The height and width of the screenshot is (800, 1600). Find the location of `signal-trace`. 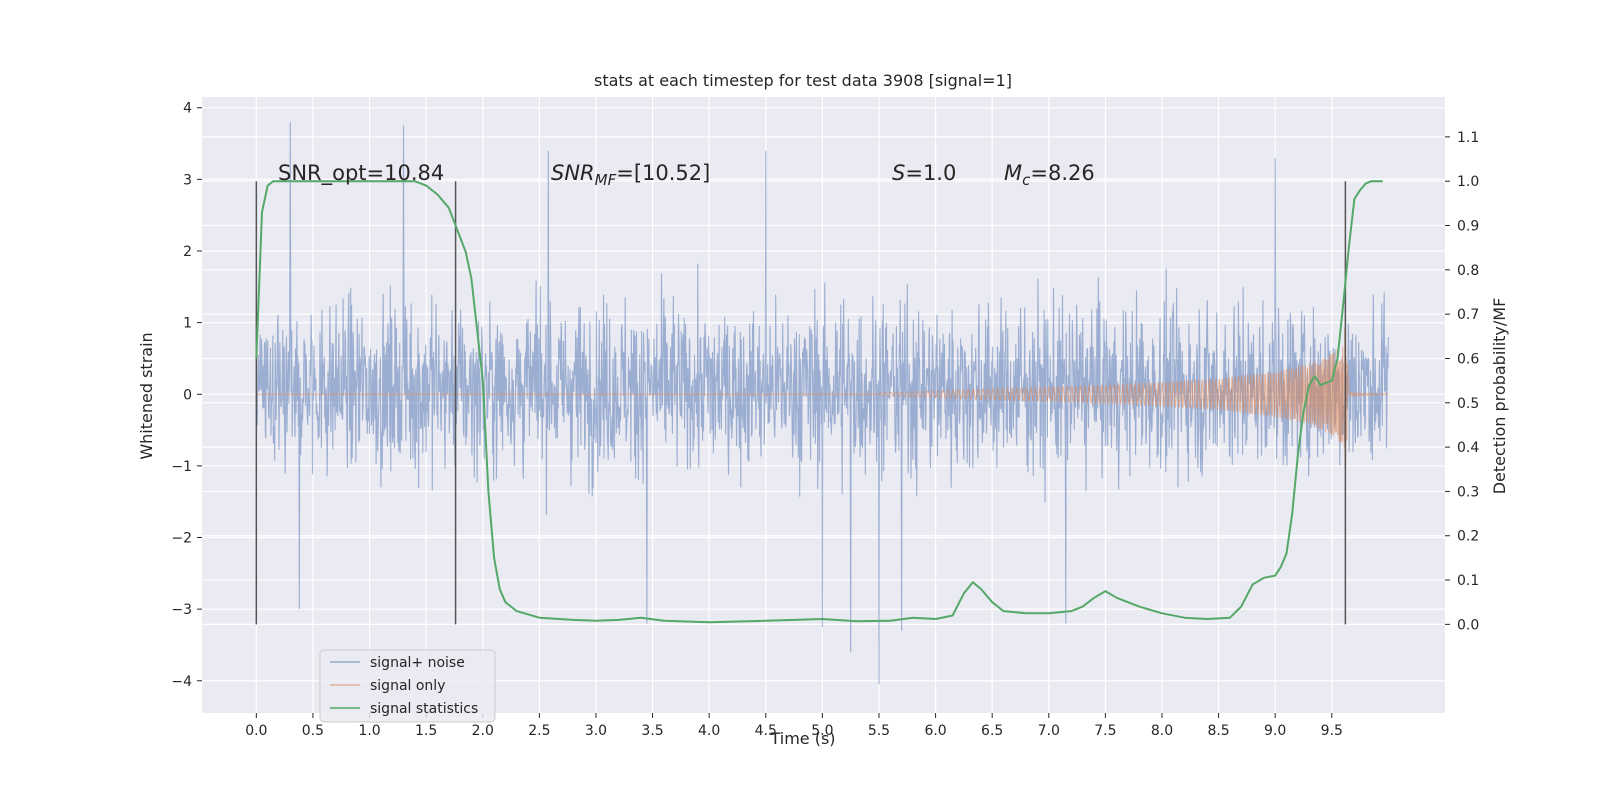

signal-trace is located at coordinates (822, 392).